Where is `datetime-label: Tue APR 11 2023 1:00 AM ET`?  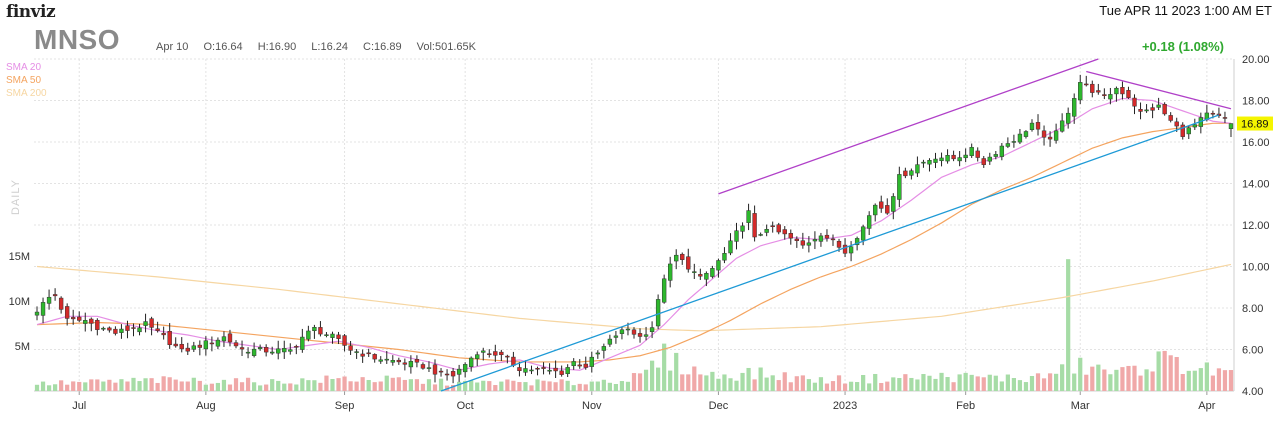
datetime-label: Tue APR 11 2023 1:00 AM ET is located at coordinates (1185, 10).